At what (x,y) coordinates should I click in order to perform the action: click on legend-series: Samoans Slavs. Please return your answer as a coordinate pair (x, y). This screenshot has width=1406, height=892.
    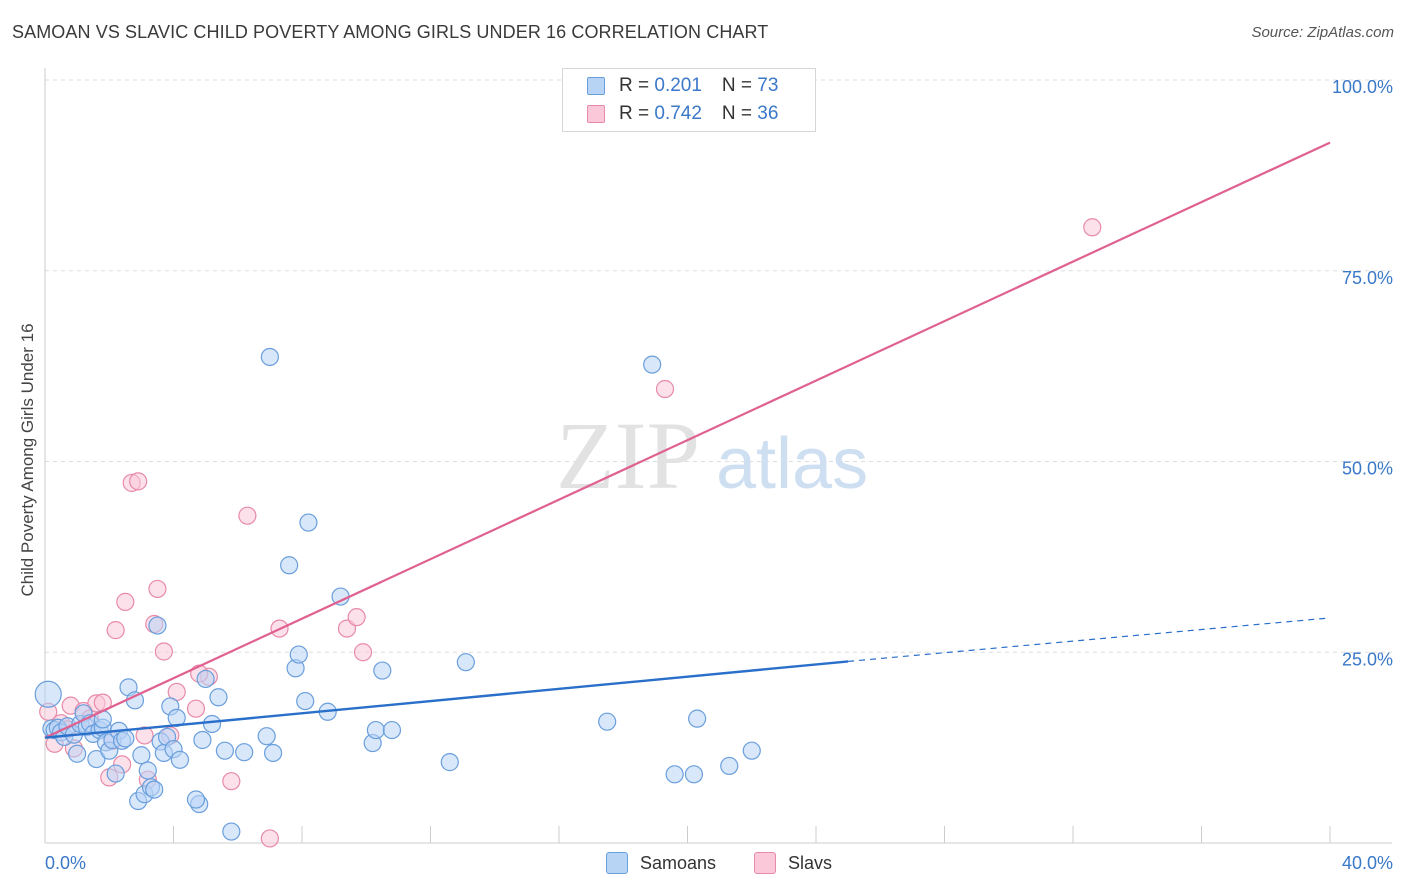
    Looking at the image, I should click on (703, 865).